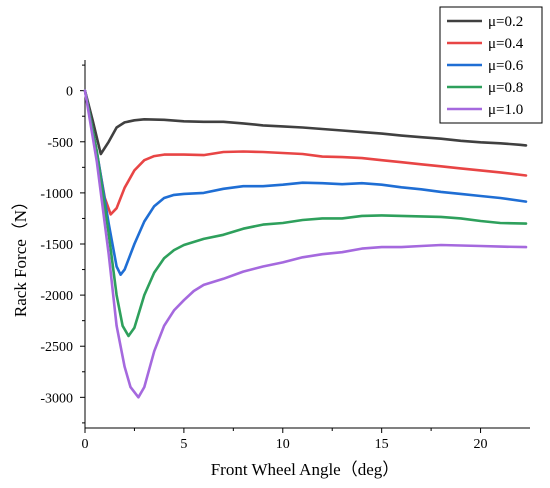 The height and width of the screenshot is (488, 550). I want to click on x-tick-label: 15, so click(382, 444).